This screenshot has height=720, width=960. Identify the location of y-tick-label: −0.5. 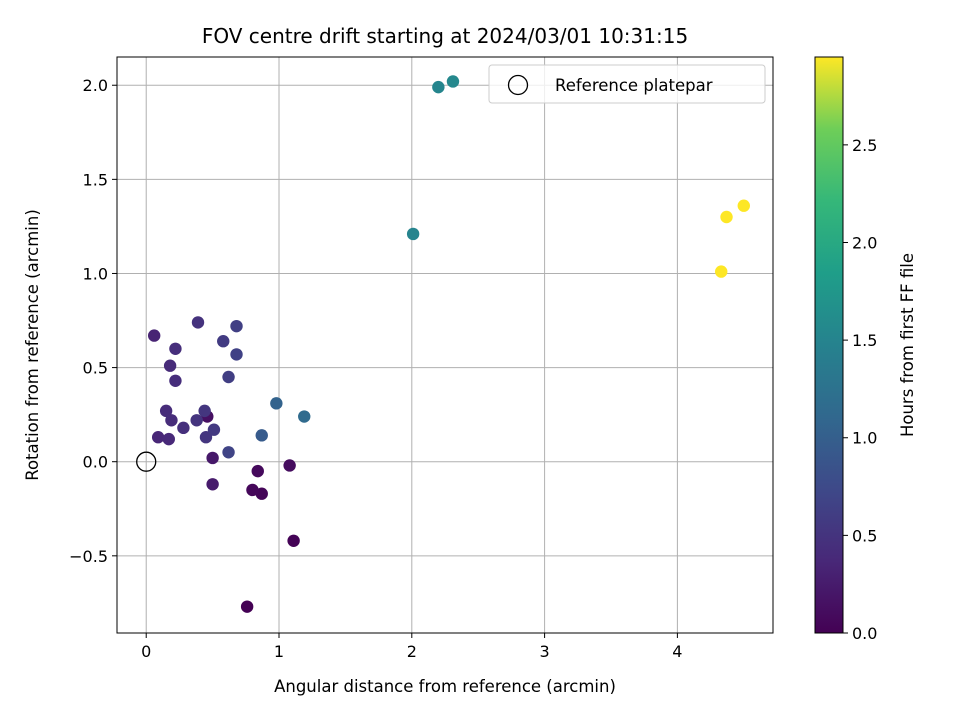
(88, 556).